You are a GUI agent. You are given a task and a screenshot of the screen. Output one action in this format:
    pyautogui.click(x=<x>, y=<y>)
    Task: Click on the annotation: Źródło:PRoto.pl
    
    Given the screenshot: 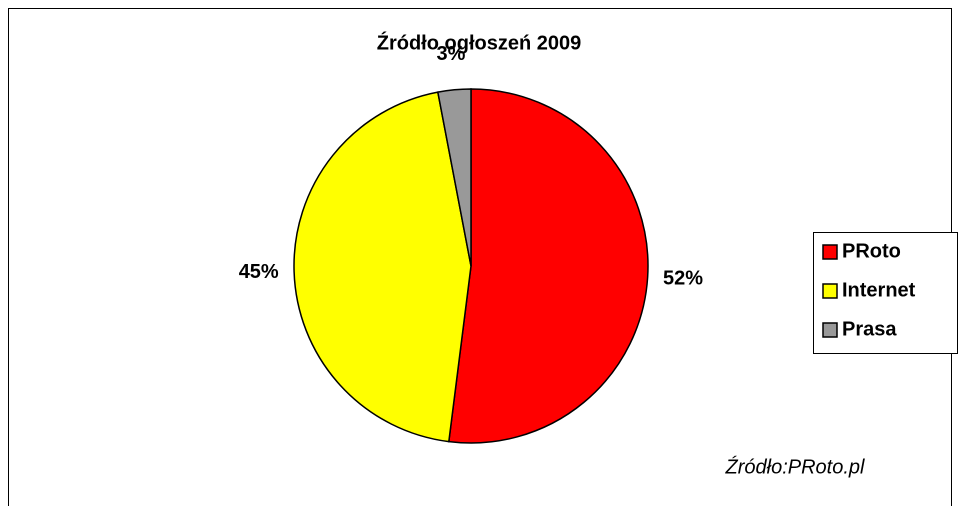 What is the action you would take?
    pyautogui.click(x=795, y=466)
    